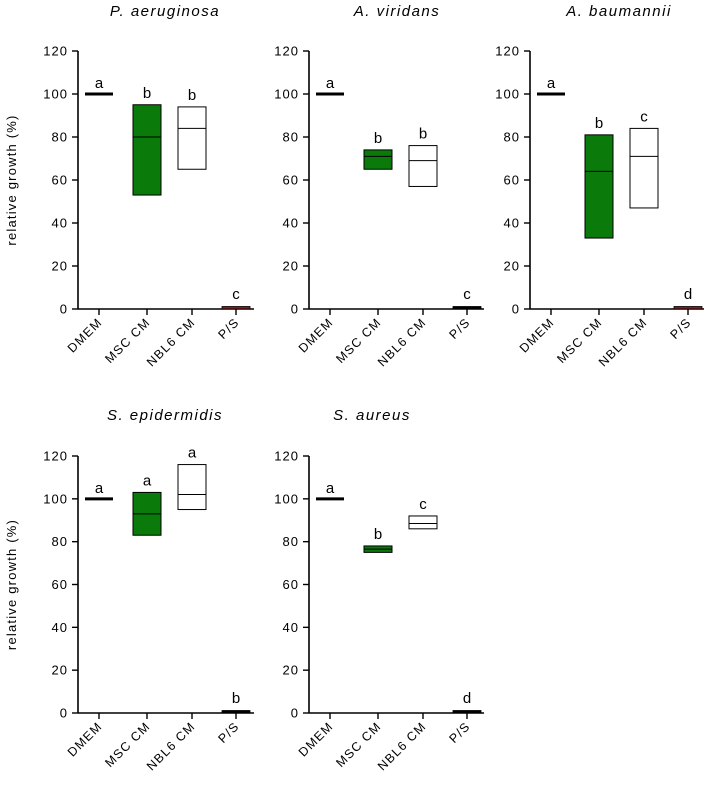 Image resolution: width=709 pixels, height=786 pixels. I want to click on chart-title: S. epidermidis, so click(165, 415).